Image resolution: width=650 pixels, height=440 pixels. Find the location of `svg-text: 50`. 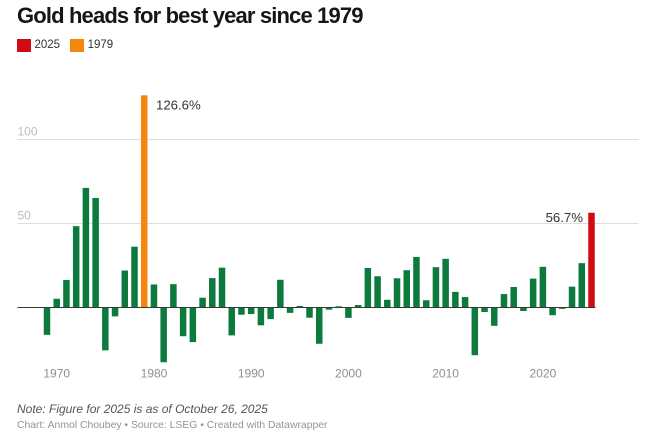

svg-text: 50 is located at coordinates (25, 216).